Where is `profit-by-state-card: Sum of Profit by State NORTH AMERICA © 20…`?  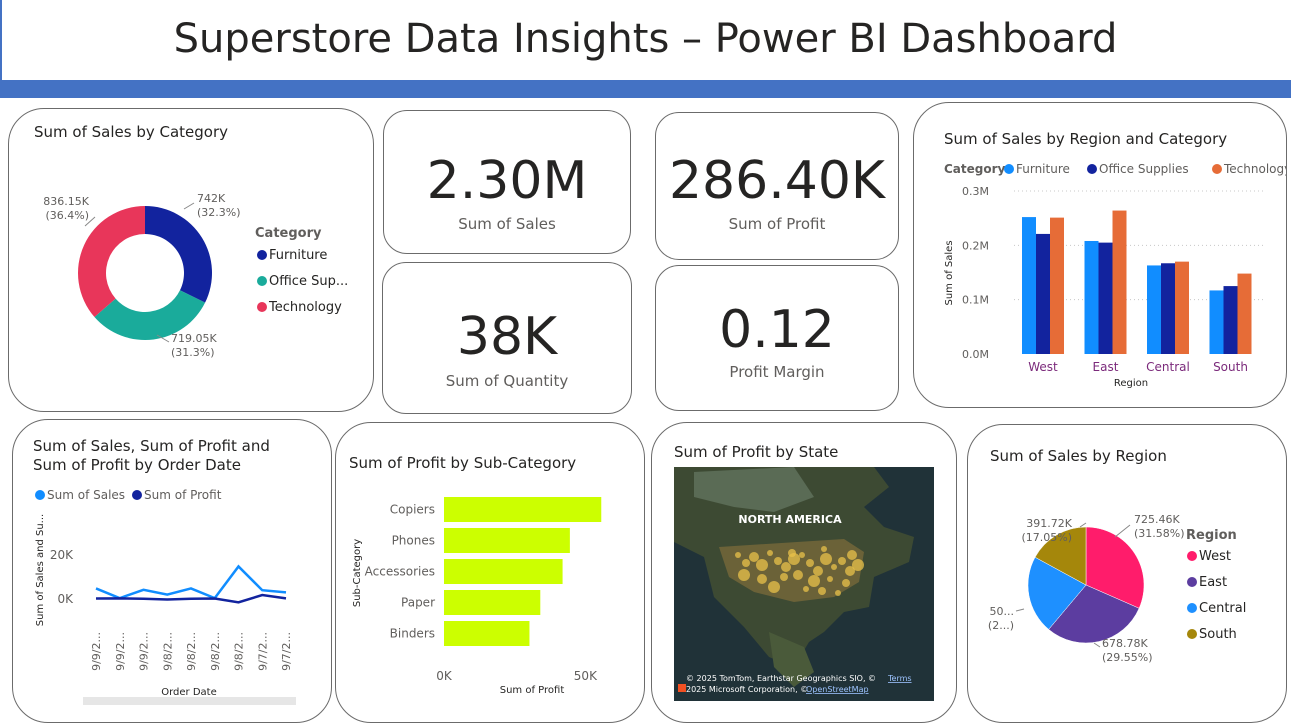
profit-by-state-card: Sum of Profit by State NORTH AMERICA © 20… is located at coordinates (804, 572).